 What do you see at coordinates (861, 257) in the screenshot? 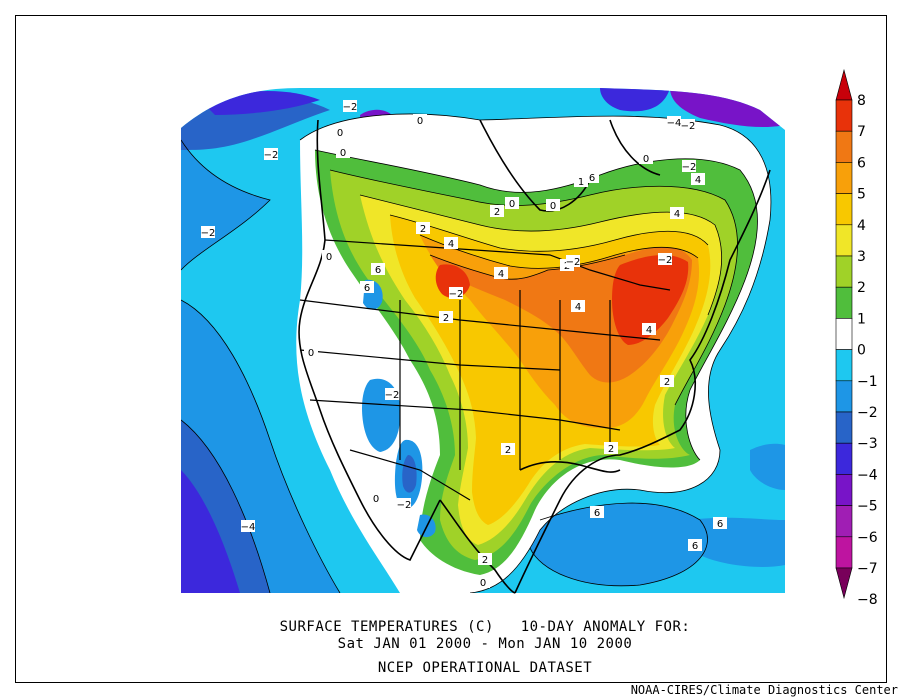
I see `legend-label: 3` at bounding box center [861, 257].